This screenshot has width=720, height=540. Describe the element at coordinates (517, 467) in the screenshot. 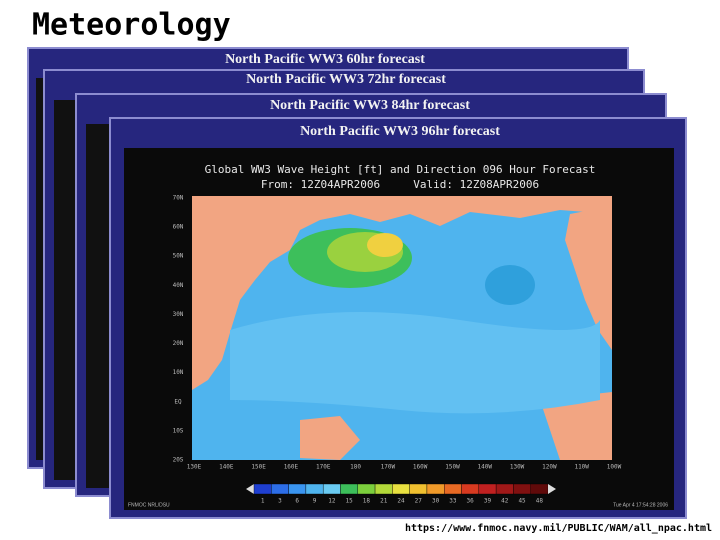

I see `lon-label: 130W` at that location.